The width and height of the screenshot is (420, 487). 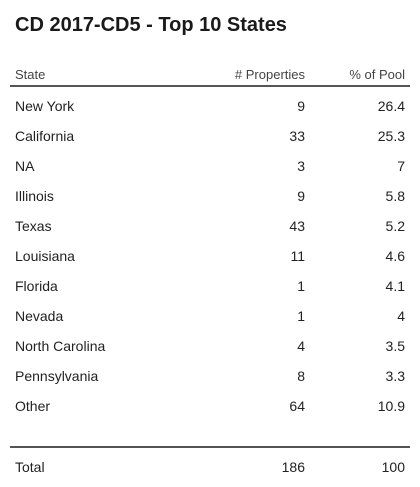 What do you see at coordinates (45, 106) in the screenshot?
I see `row-state: New York` at bounding box center [45, 106].